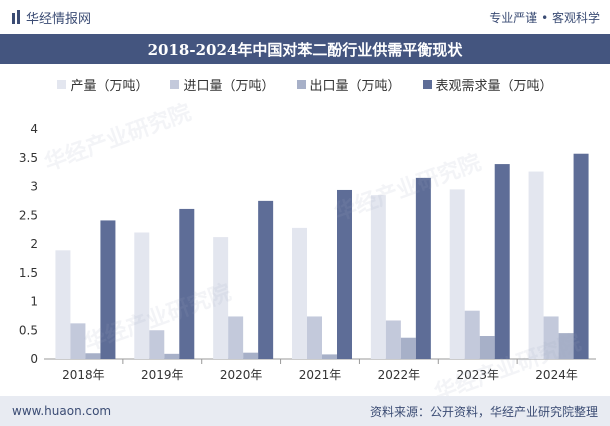 This screenshot has width=610, height=426. Describe the element at coordinates (305, 411) in the screenshot. I see `footer: www.huaon.com 资料来源：公开资料，华经产业研究院整理` at that location.